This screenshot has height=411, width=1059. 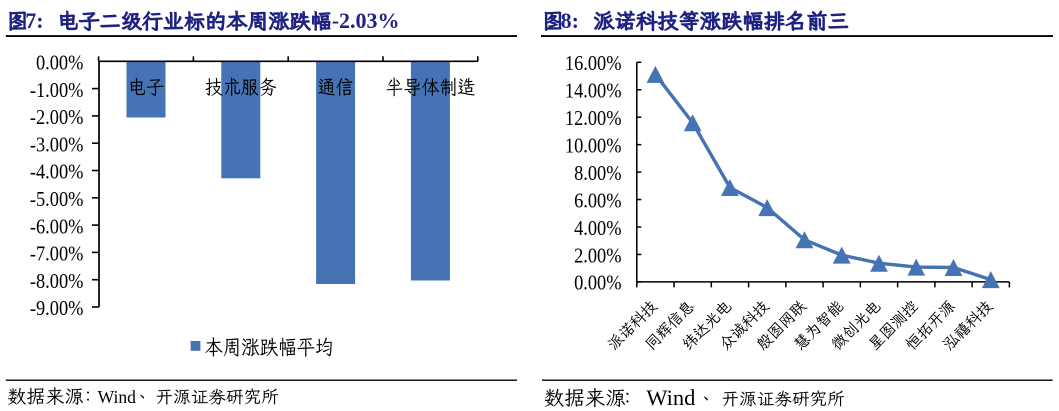 I want to click on svg-text: 7:, so click(x=34, y=20).